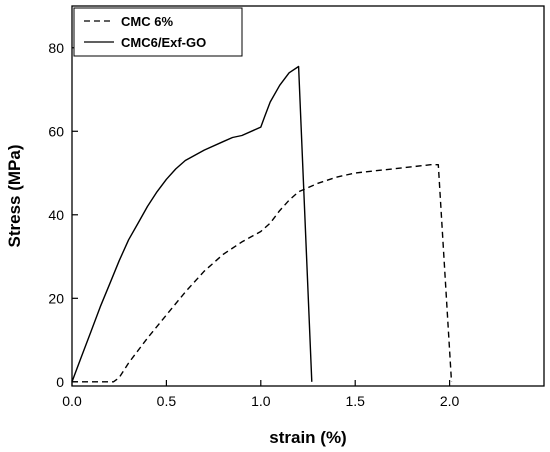 The height and width of the screenshot is (452, 550). I want to click on x-tick-label: 0.5, so click(167, 401).